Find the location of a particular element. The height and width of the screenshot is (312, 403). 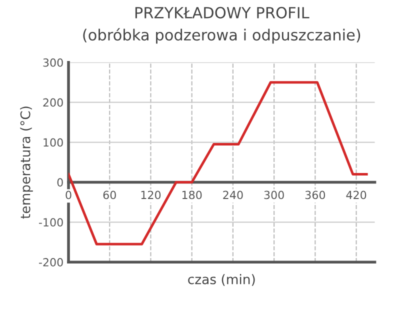

y-axis-title: temperatura (°C) is located at coordinates (26, 162).